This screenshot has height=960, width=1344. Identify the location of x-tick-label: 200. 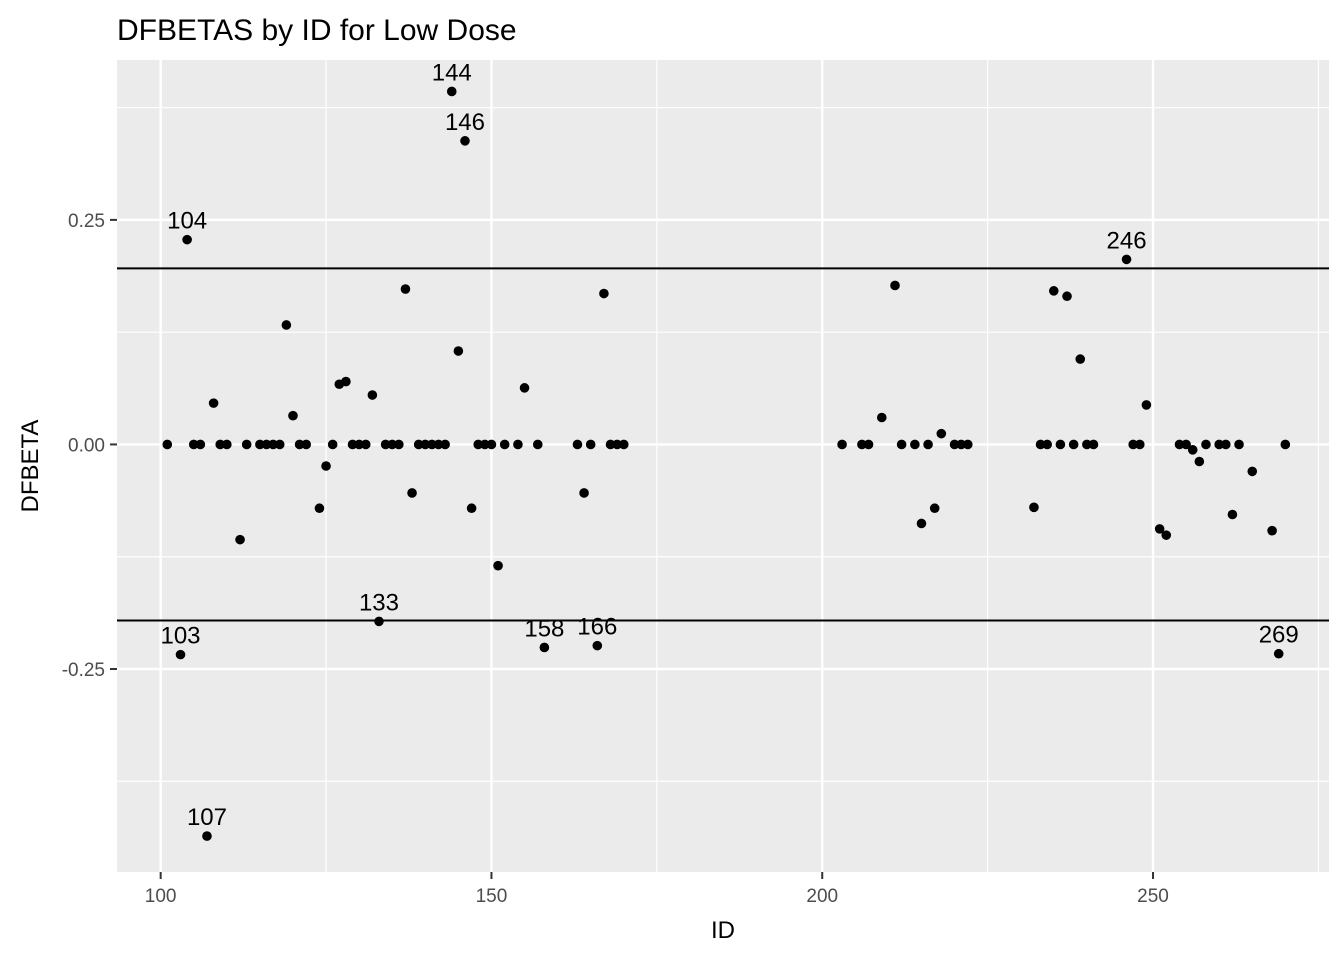
(822, 896).